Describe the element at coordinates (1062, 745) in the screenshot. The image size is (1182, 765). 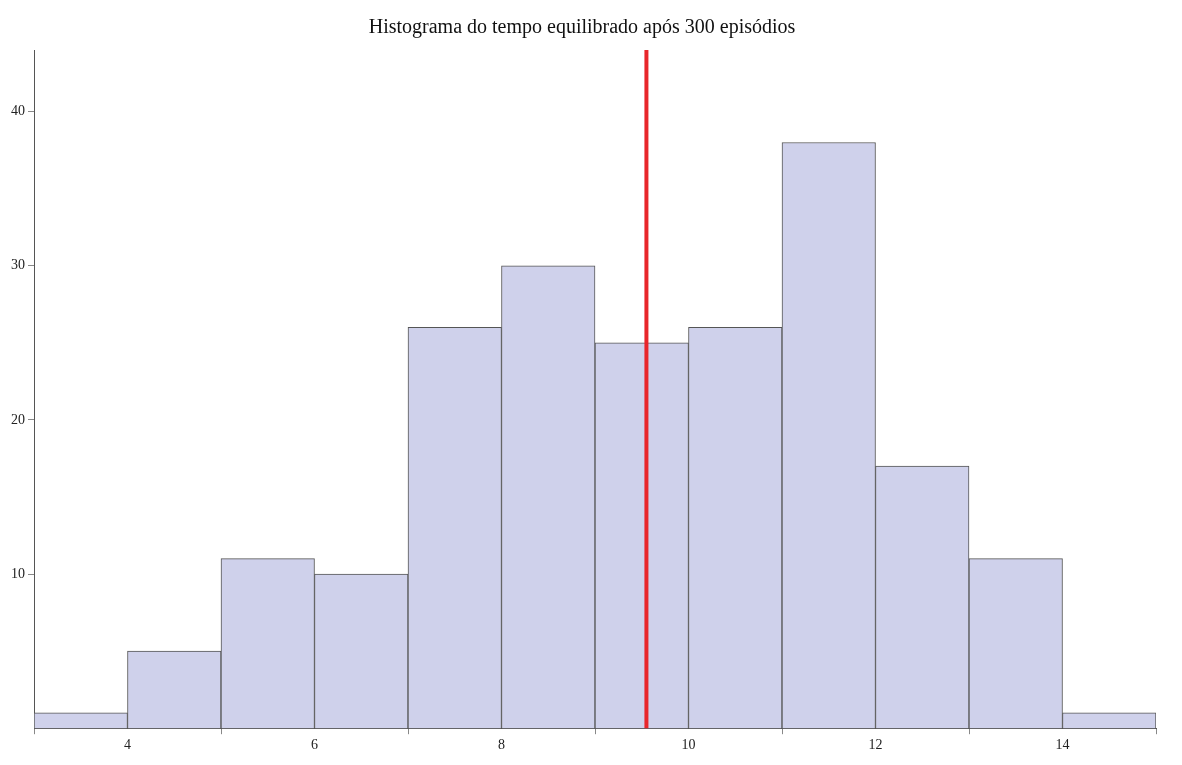
I see `x-tick-label: 14` at that location.